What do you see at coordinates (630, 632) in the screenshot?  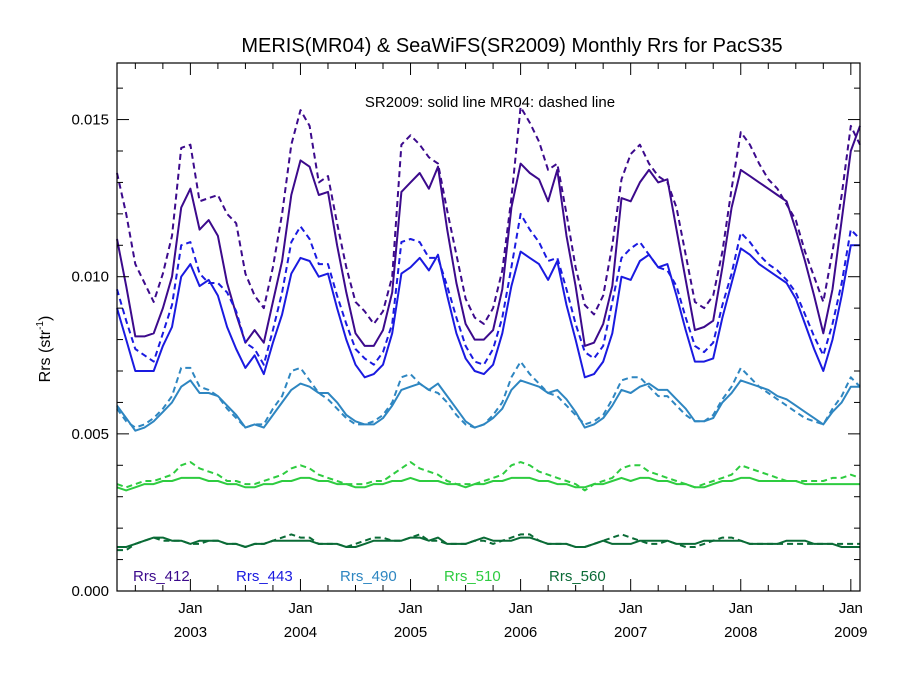 I see `x-tick-label-year: 2007` at bounding box center [630, 632].